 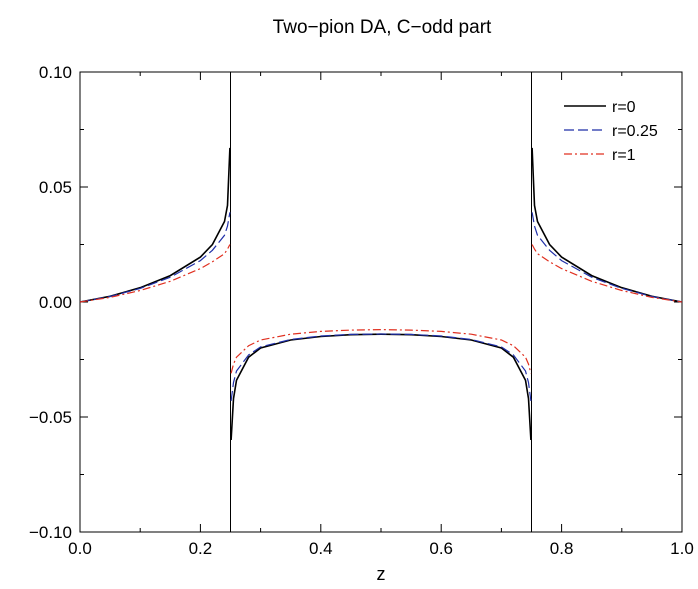 I want to click on y-tick-label: 0.10, so click(x=55, y=72).